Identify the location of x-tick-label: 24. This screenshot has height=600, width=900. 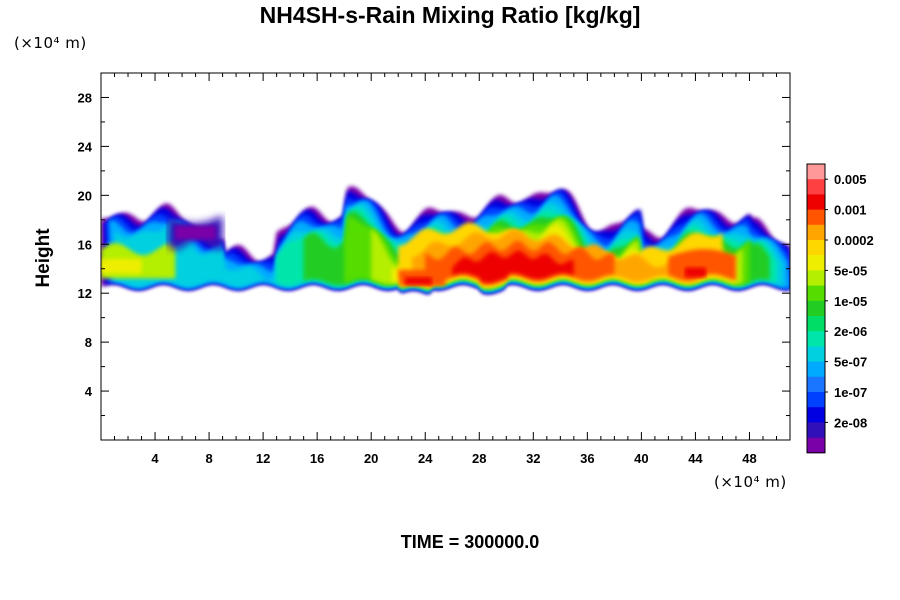
(425, 458).